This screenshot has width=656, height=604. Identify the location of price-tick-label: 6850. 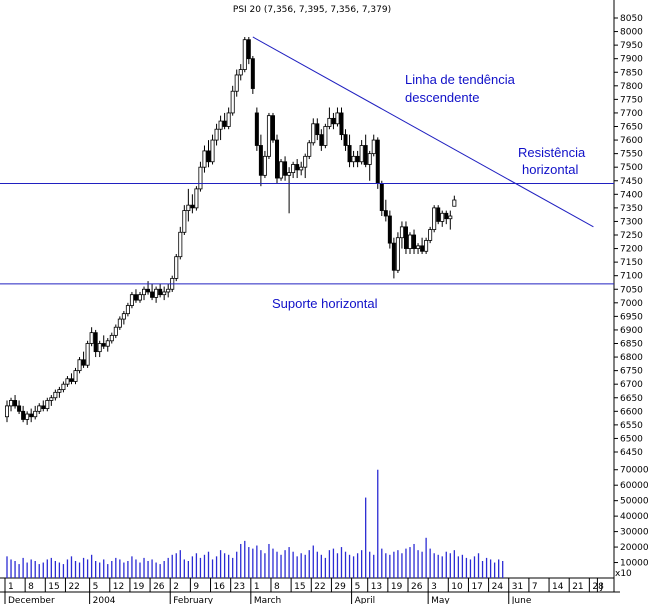
(631, 345).